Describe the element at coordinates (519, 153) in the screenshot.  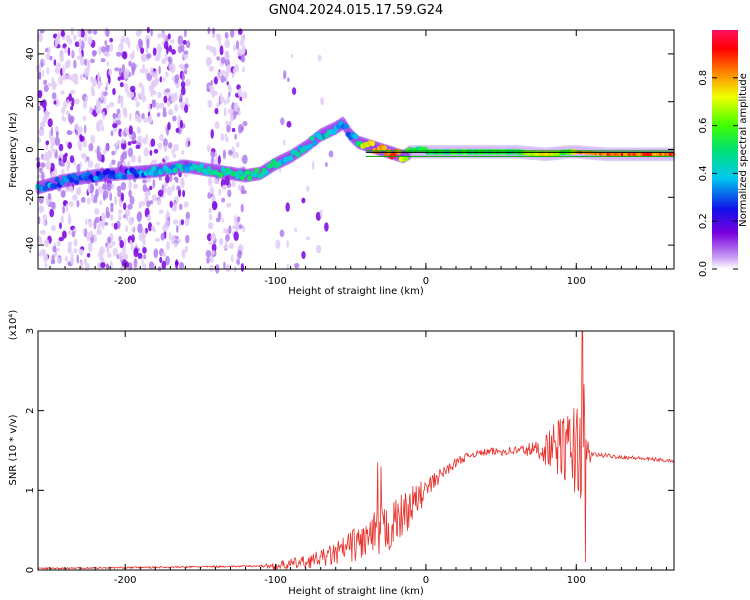
I see `spectrogram-reference-lines` at that location.